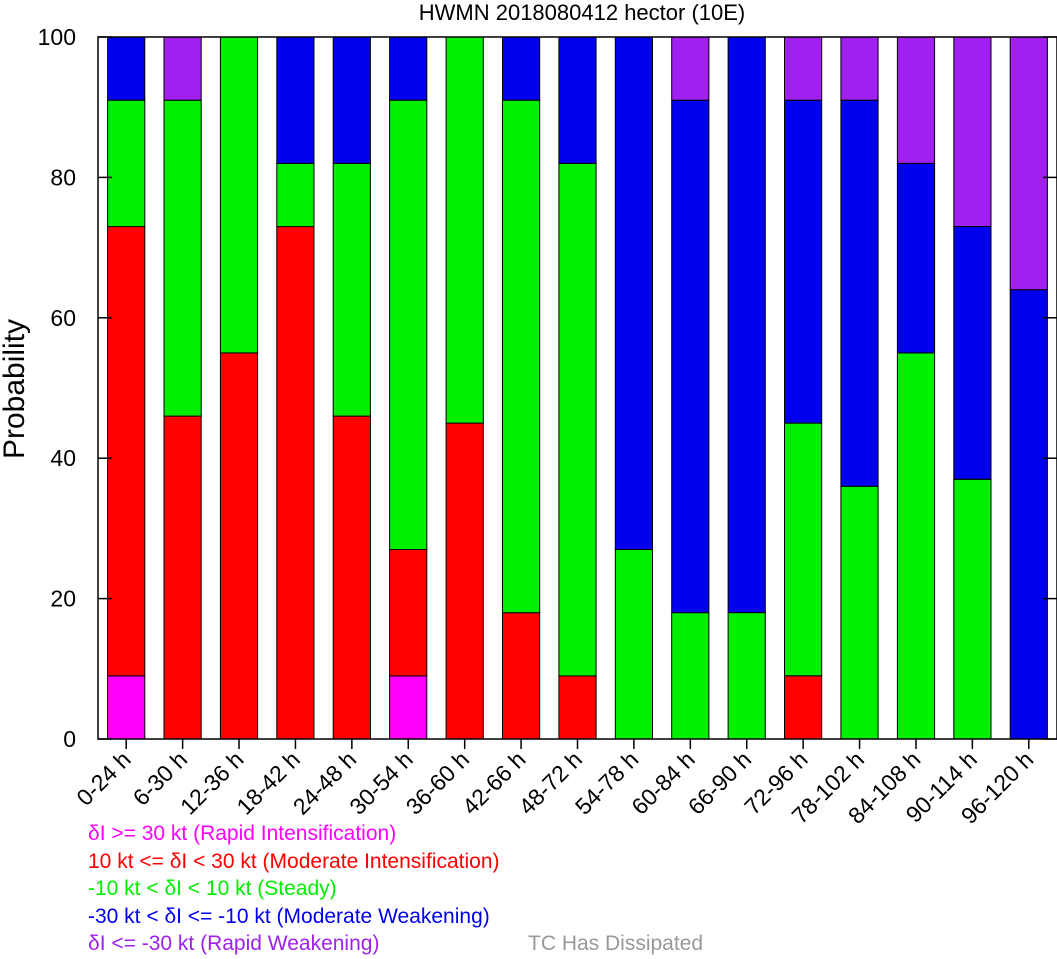 The height and width of the screenshot is (959, 1057). What do you see at coordinates (408, 68) in the screenshot?
I see `bar-segment-30-54-h-s3` at bounding box center [408, 68].